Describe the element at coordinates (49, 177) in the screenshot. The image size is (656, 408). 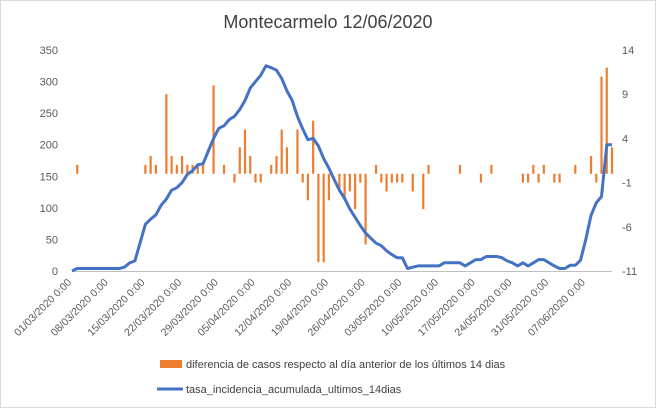
I see `y-left-tick-label: 150` at that location.